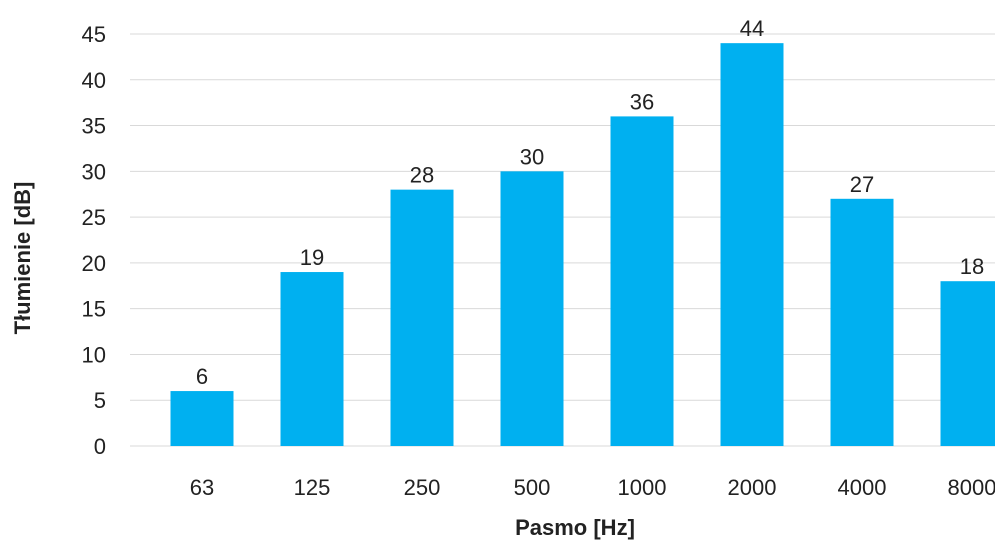 Image resolution: width=995 pixels, height=550 pixels. Describe the element at coordinates (94, 263) in the screenshot. I see `y-tick-label: 20` at that location.